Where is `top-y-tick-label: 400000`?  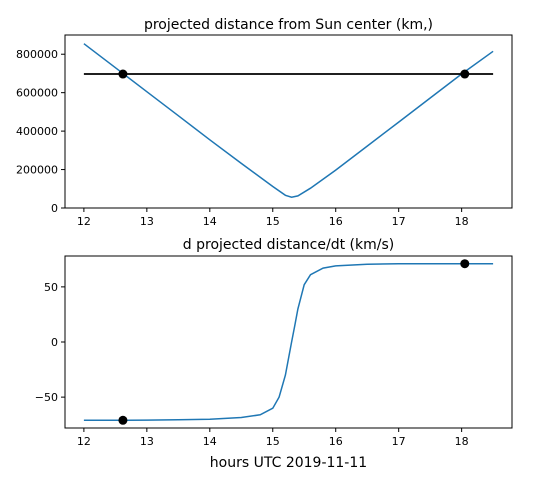 top-y-tick-label: 400000 is located at coordinates (37, 131).